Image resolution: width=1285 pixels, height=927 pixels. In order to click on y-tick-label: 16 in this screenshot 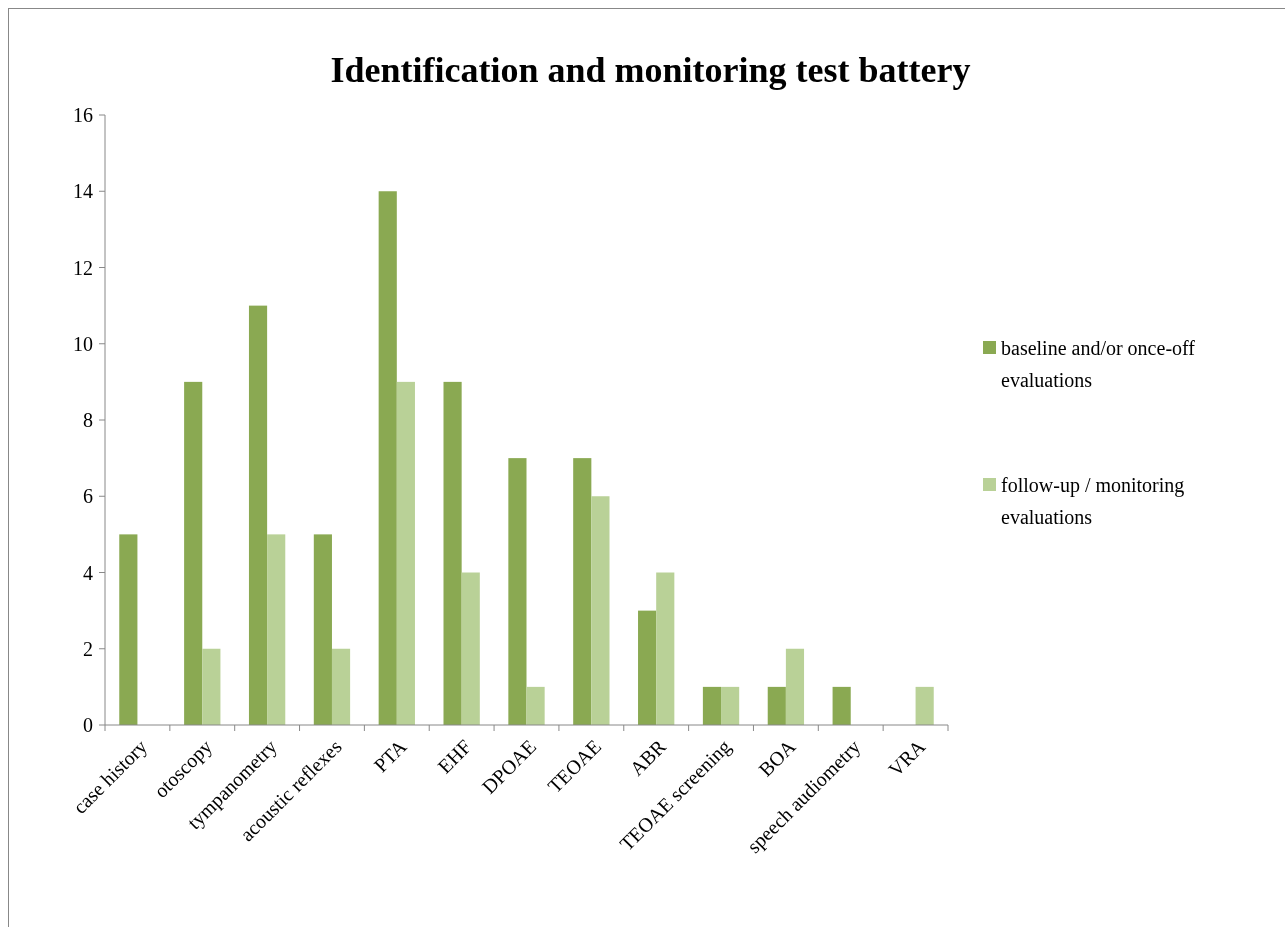, I will do `click(83, 115)`.